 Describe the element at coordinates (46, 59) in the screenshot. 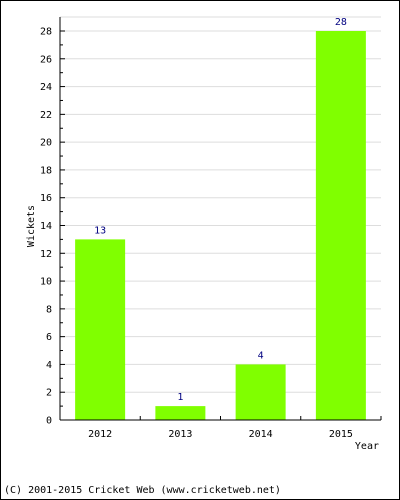

I see `y-tick-label: 26` at that location.